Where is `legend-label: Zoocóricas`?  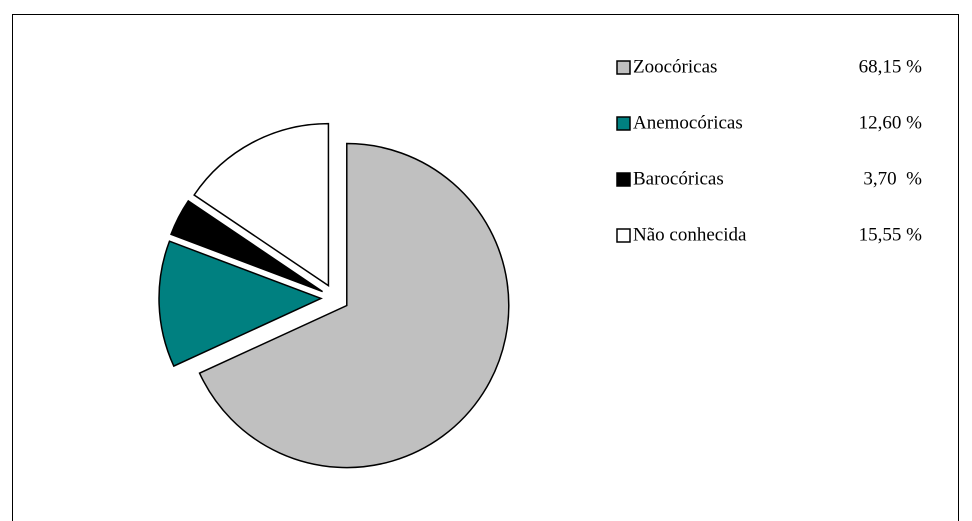 legend-label: Zoocóricas is located at coordinates (675, 66).